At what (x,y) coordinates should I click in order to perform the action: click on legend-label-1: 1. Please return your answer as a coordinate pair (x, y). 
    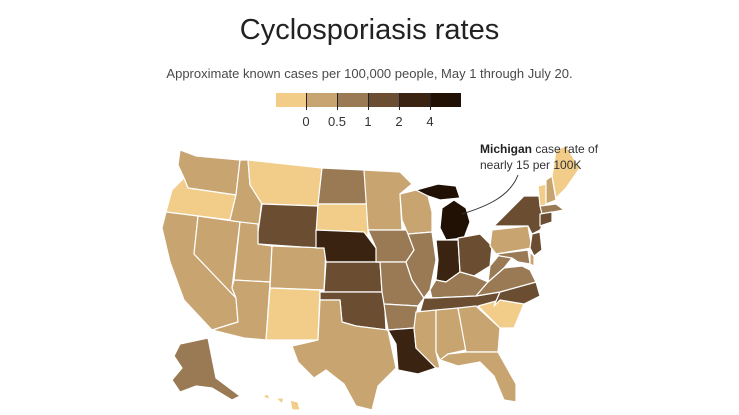
    Looking at the image, I should click on (368, 121).